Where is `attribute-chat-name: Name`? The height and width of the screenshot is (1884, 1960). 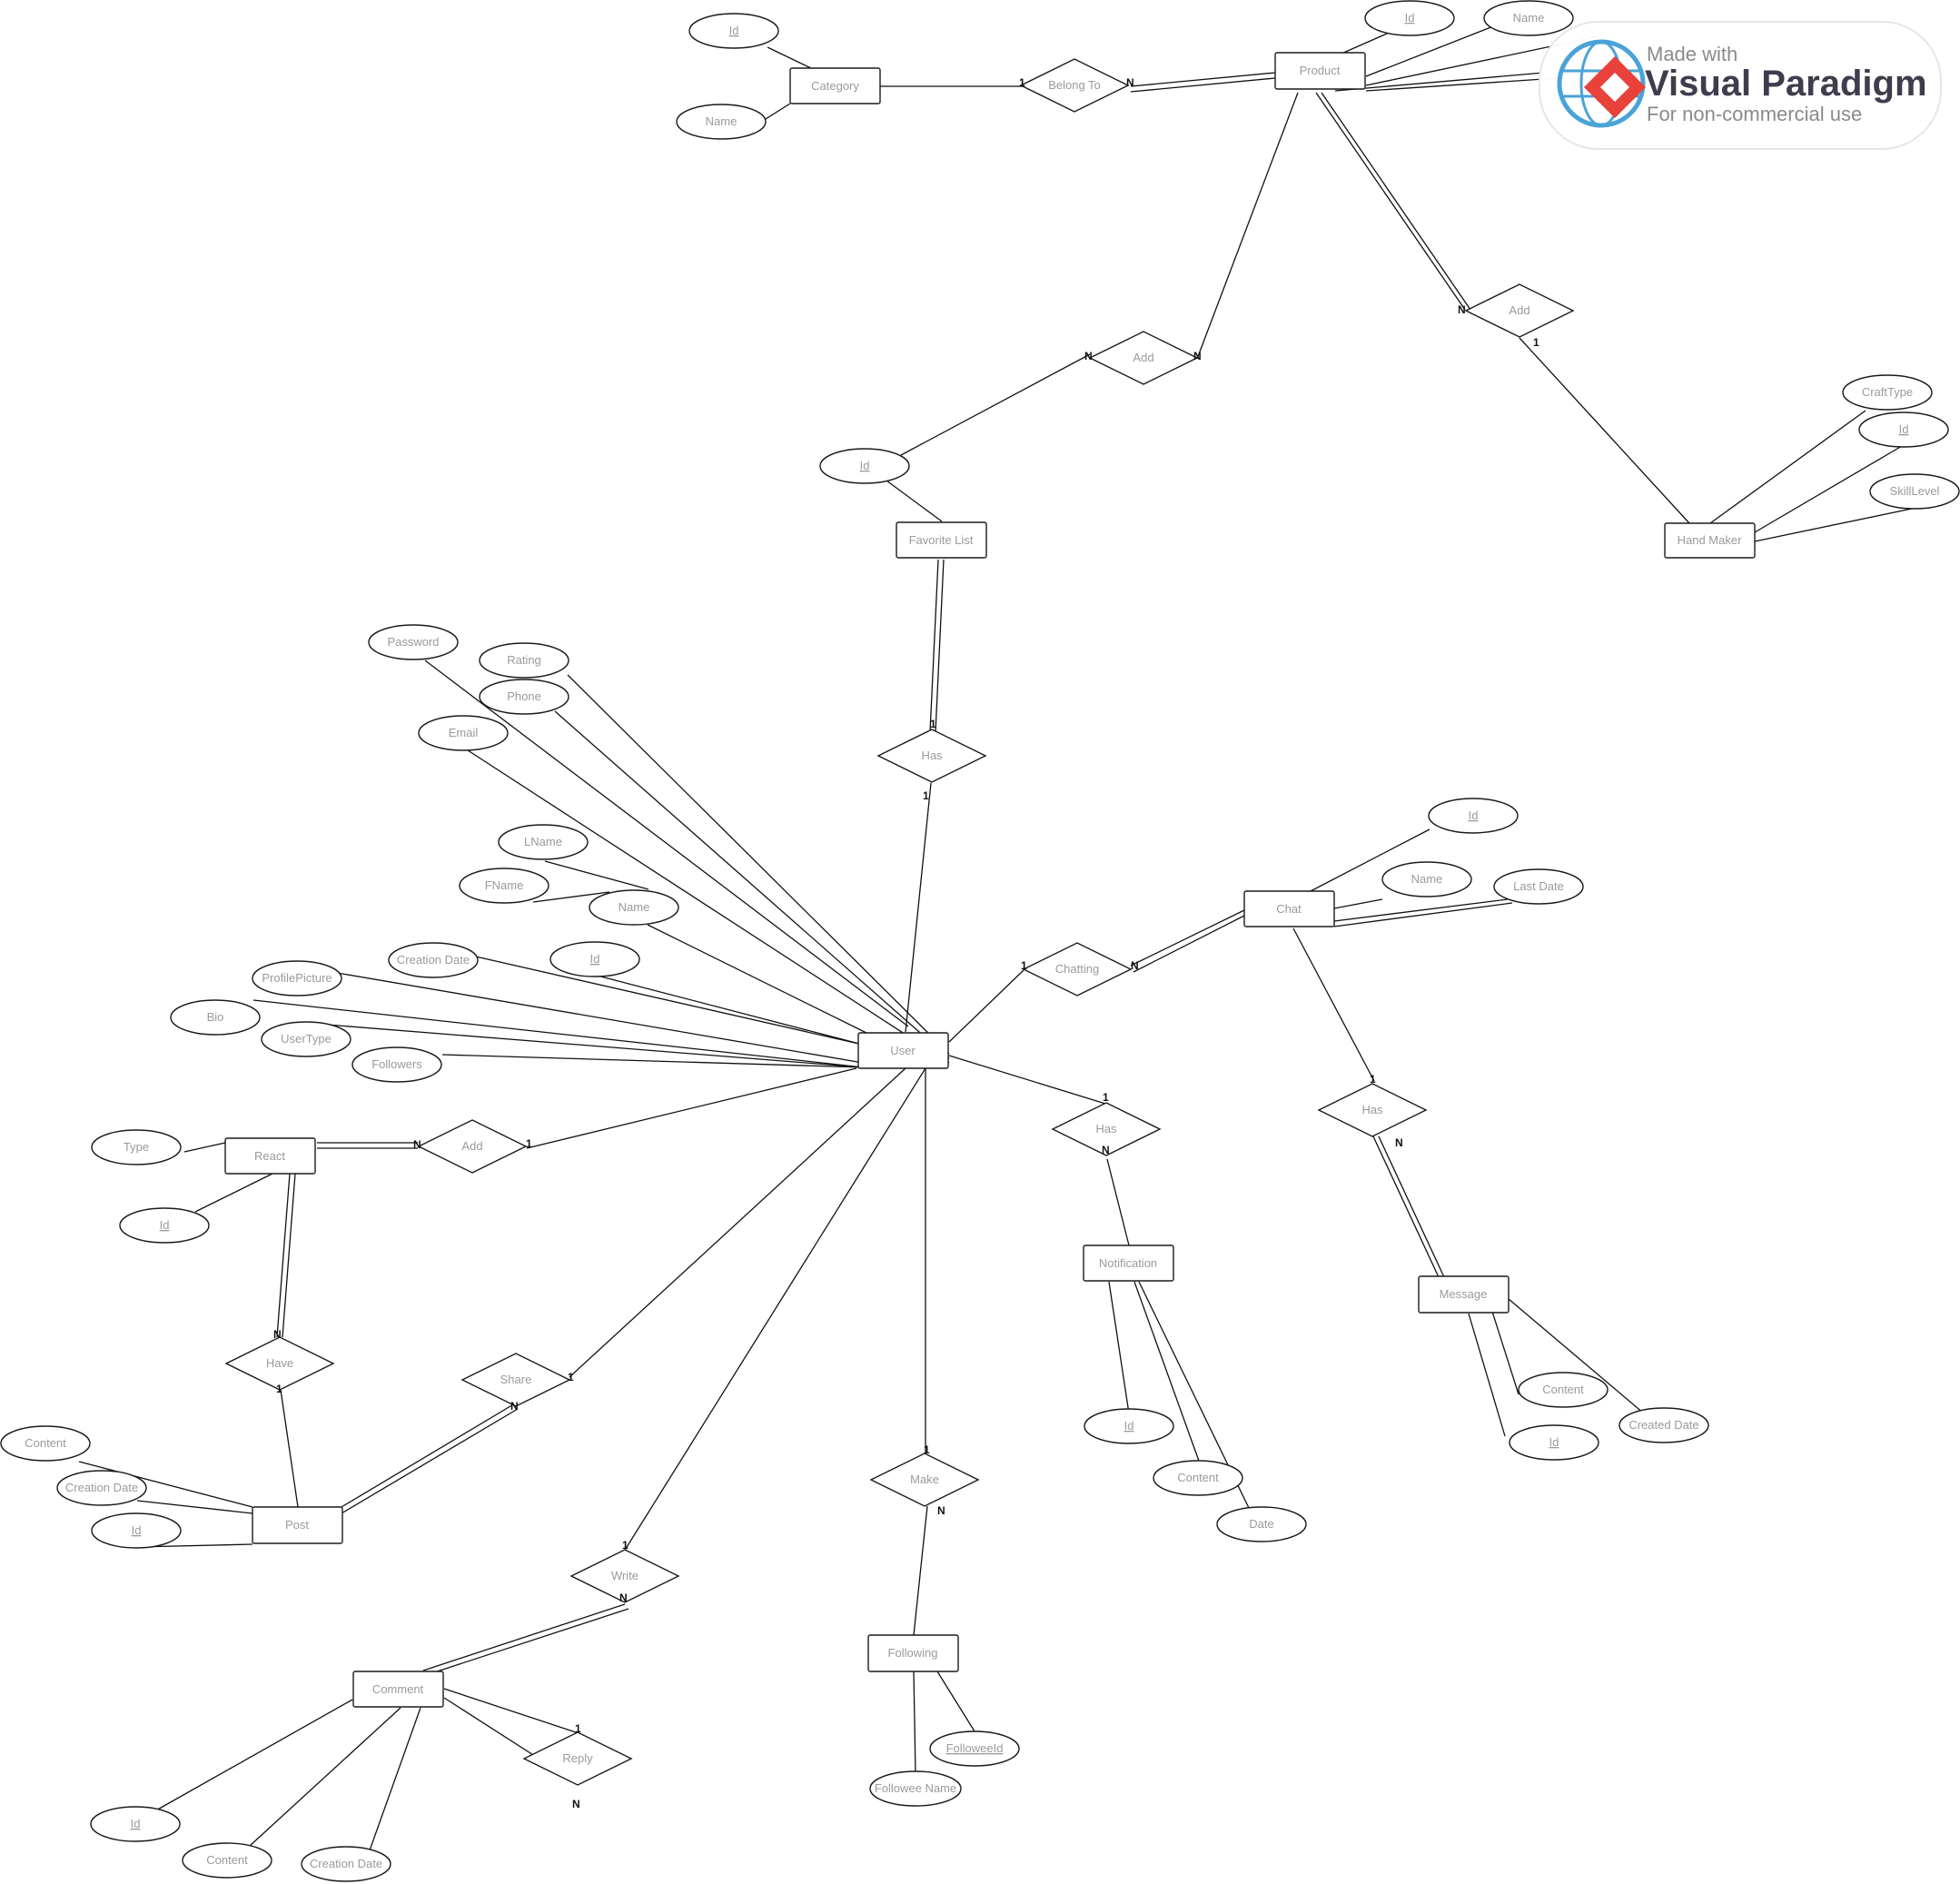 attribute-chat-name: Name is located at coordinates (1426, 879).